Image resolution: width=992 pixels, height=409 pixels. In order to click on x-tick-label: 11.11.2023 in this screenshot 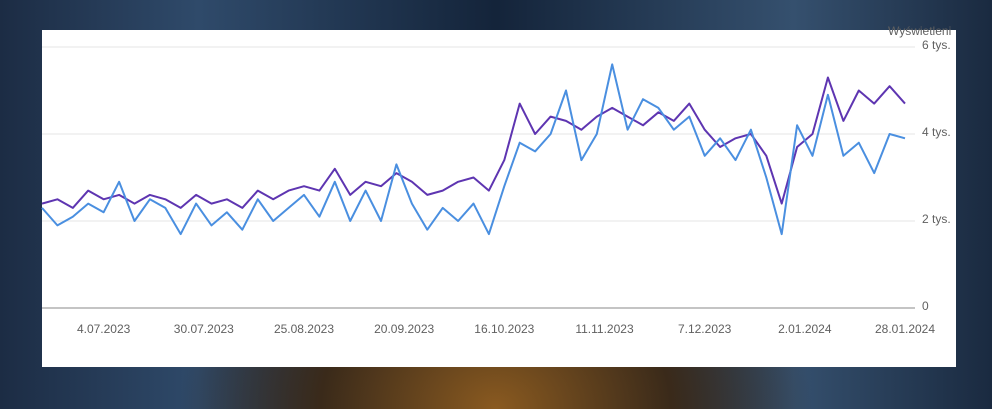, I will do `click(604, 329)`.